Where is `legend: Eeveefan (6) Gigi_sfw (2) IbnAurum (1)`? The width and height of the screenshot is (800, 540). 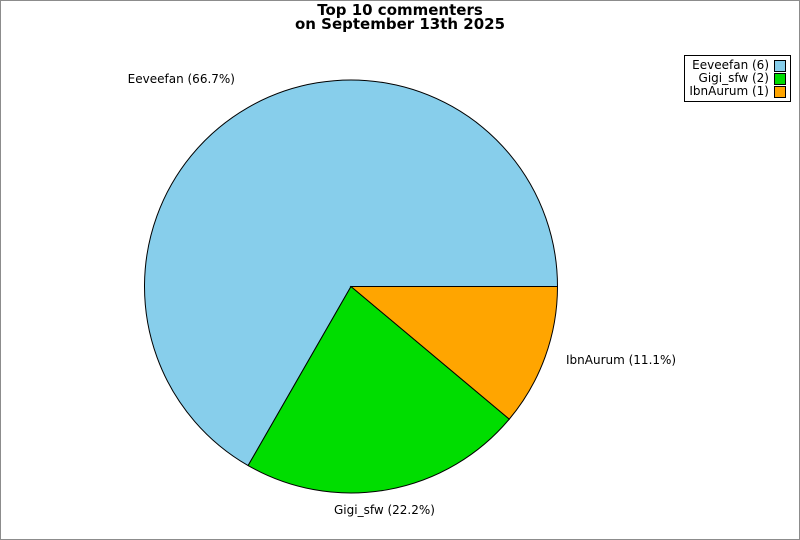
legend: Eeveefan (6) Gigi_sfw (2) IbnAurum (1) is located at coordinates (737, 78).